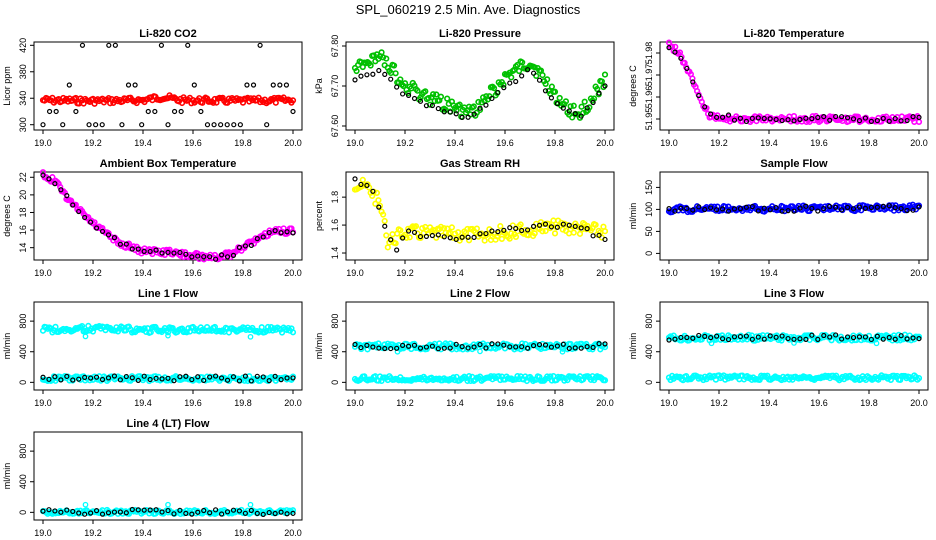  I want to click on chart-title: Line 1 Flow, so click(168, 294).